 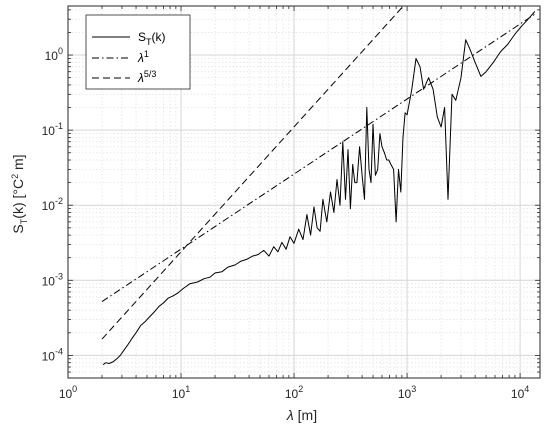 I want to click on y-tick-label: 10⁰, so click(x=54, y=54).